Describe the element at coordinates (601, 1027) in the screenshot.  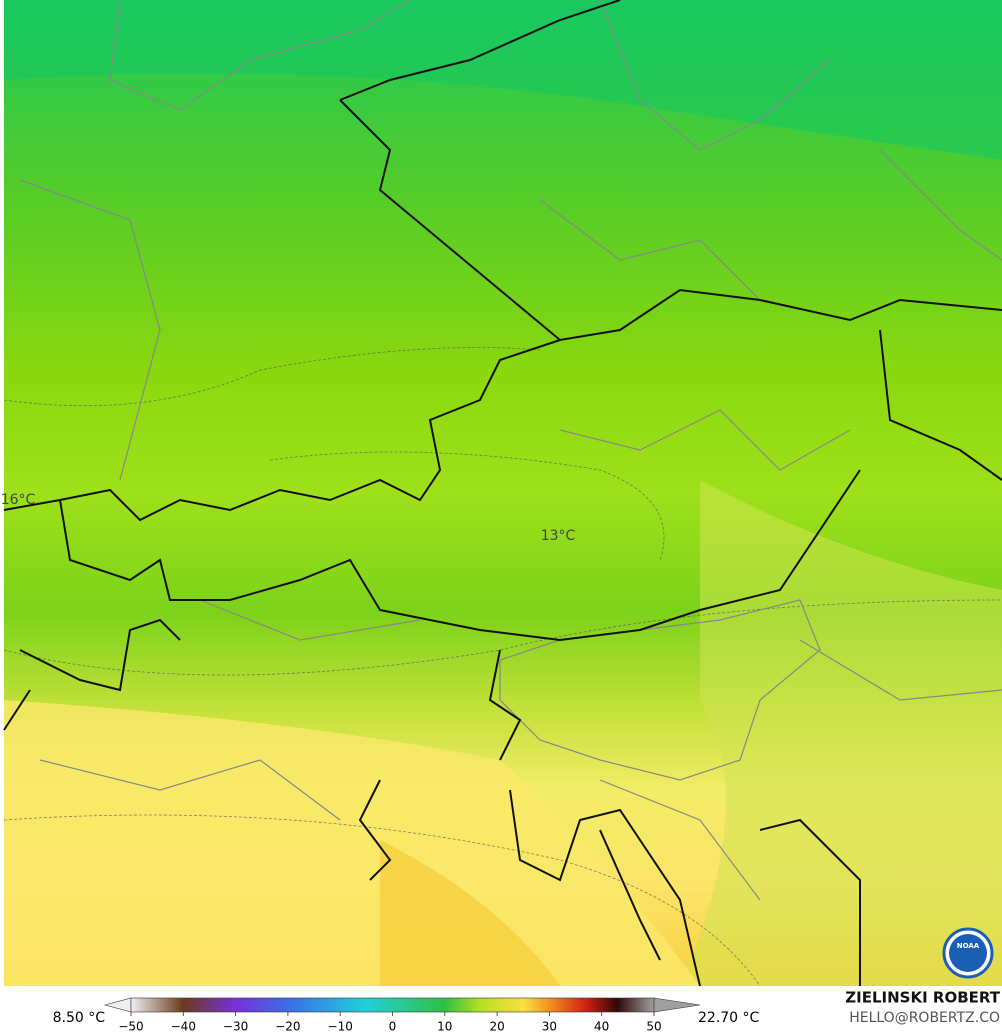
I see `colorbar-tick-label: 40` at that location.